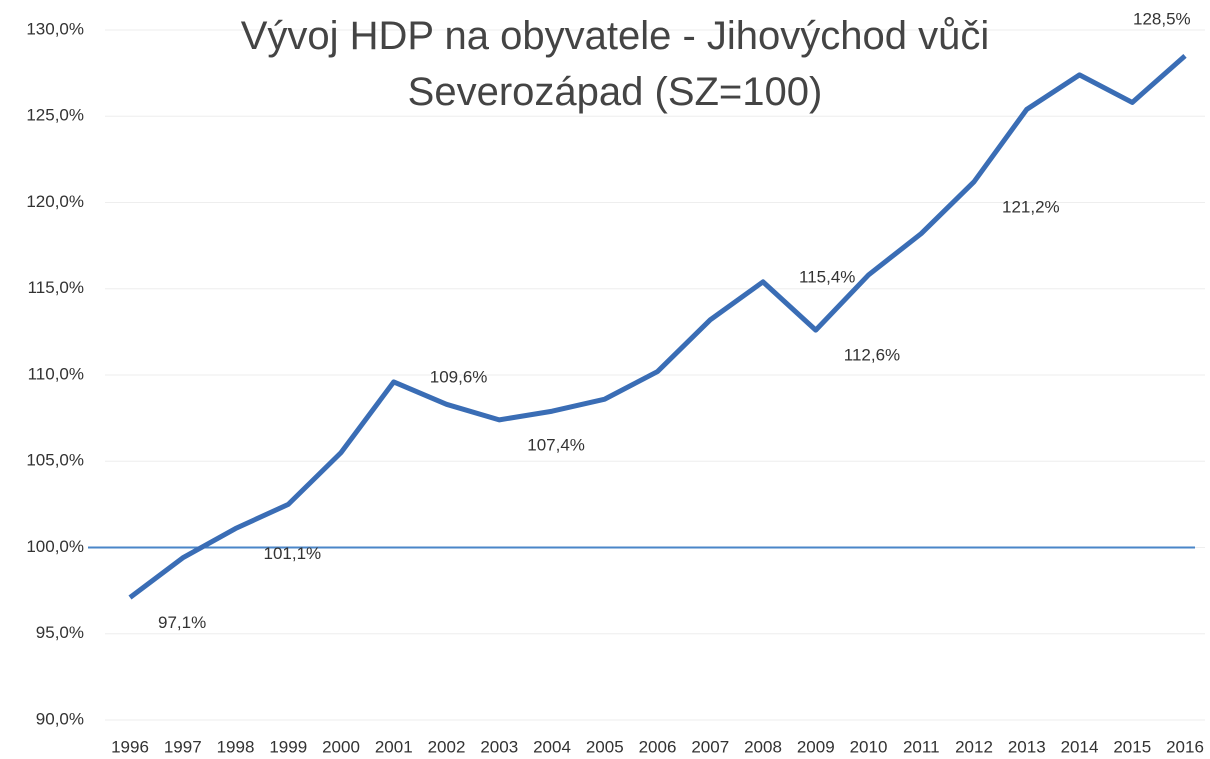 The width and height of the screenshot is (1210, 759). Describe the element at coordinates (499, 746) in the screenshot. I see `x-tick-label: 2003` at that location.